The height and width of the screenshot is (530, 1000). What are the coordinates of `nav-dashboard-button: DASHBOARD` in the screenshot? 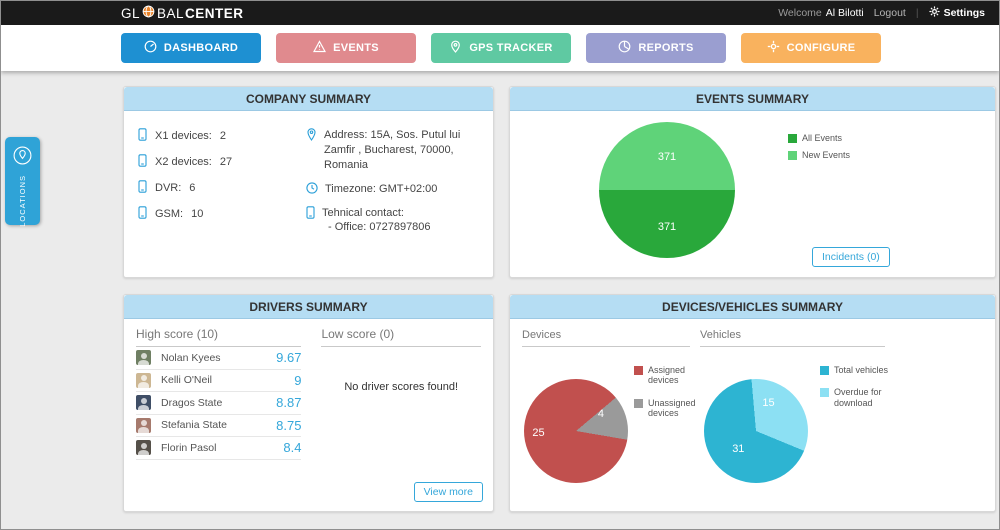 It's located at (191, 48).